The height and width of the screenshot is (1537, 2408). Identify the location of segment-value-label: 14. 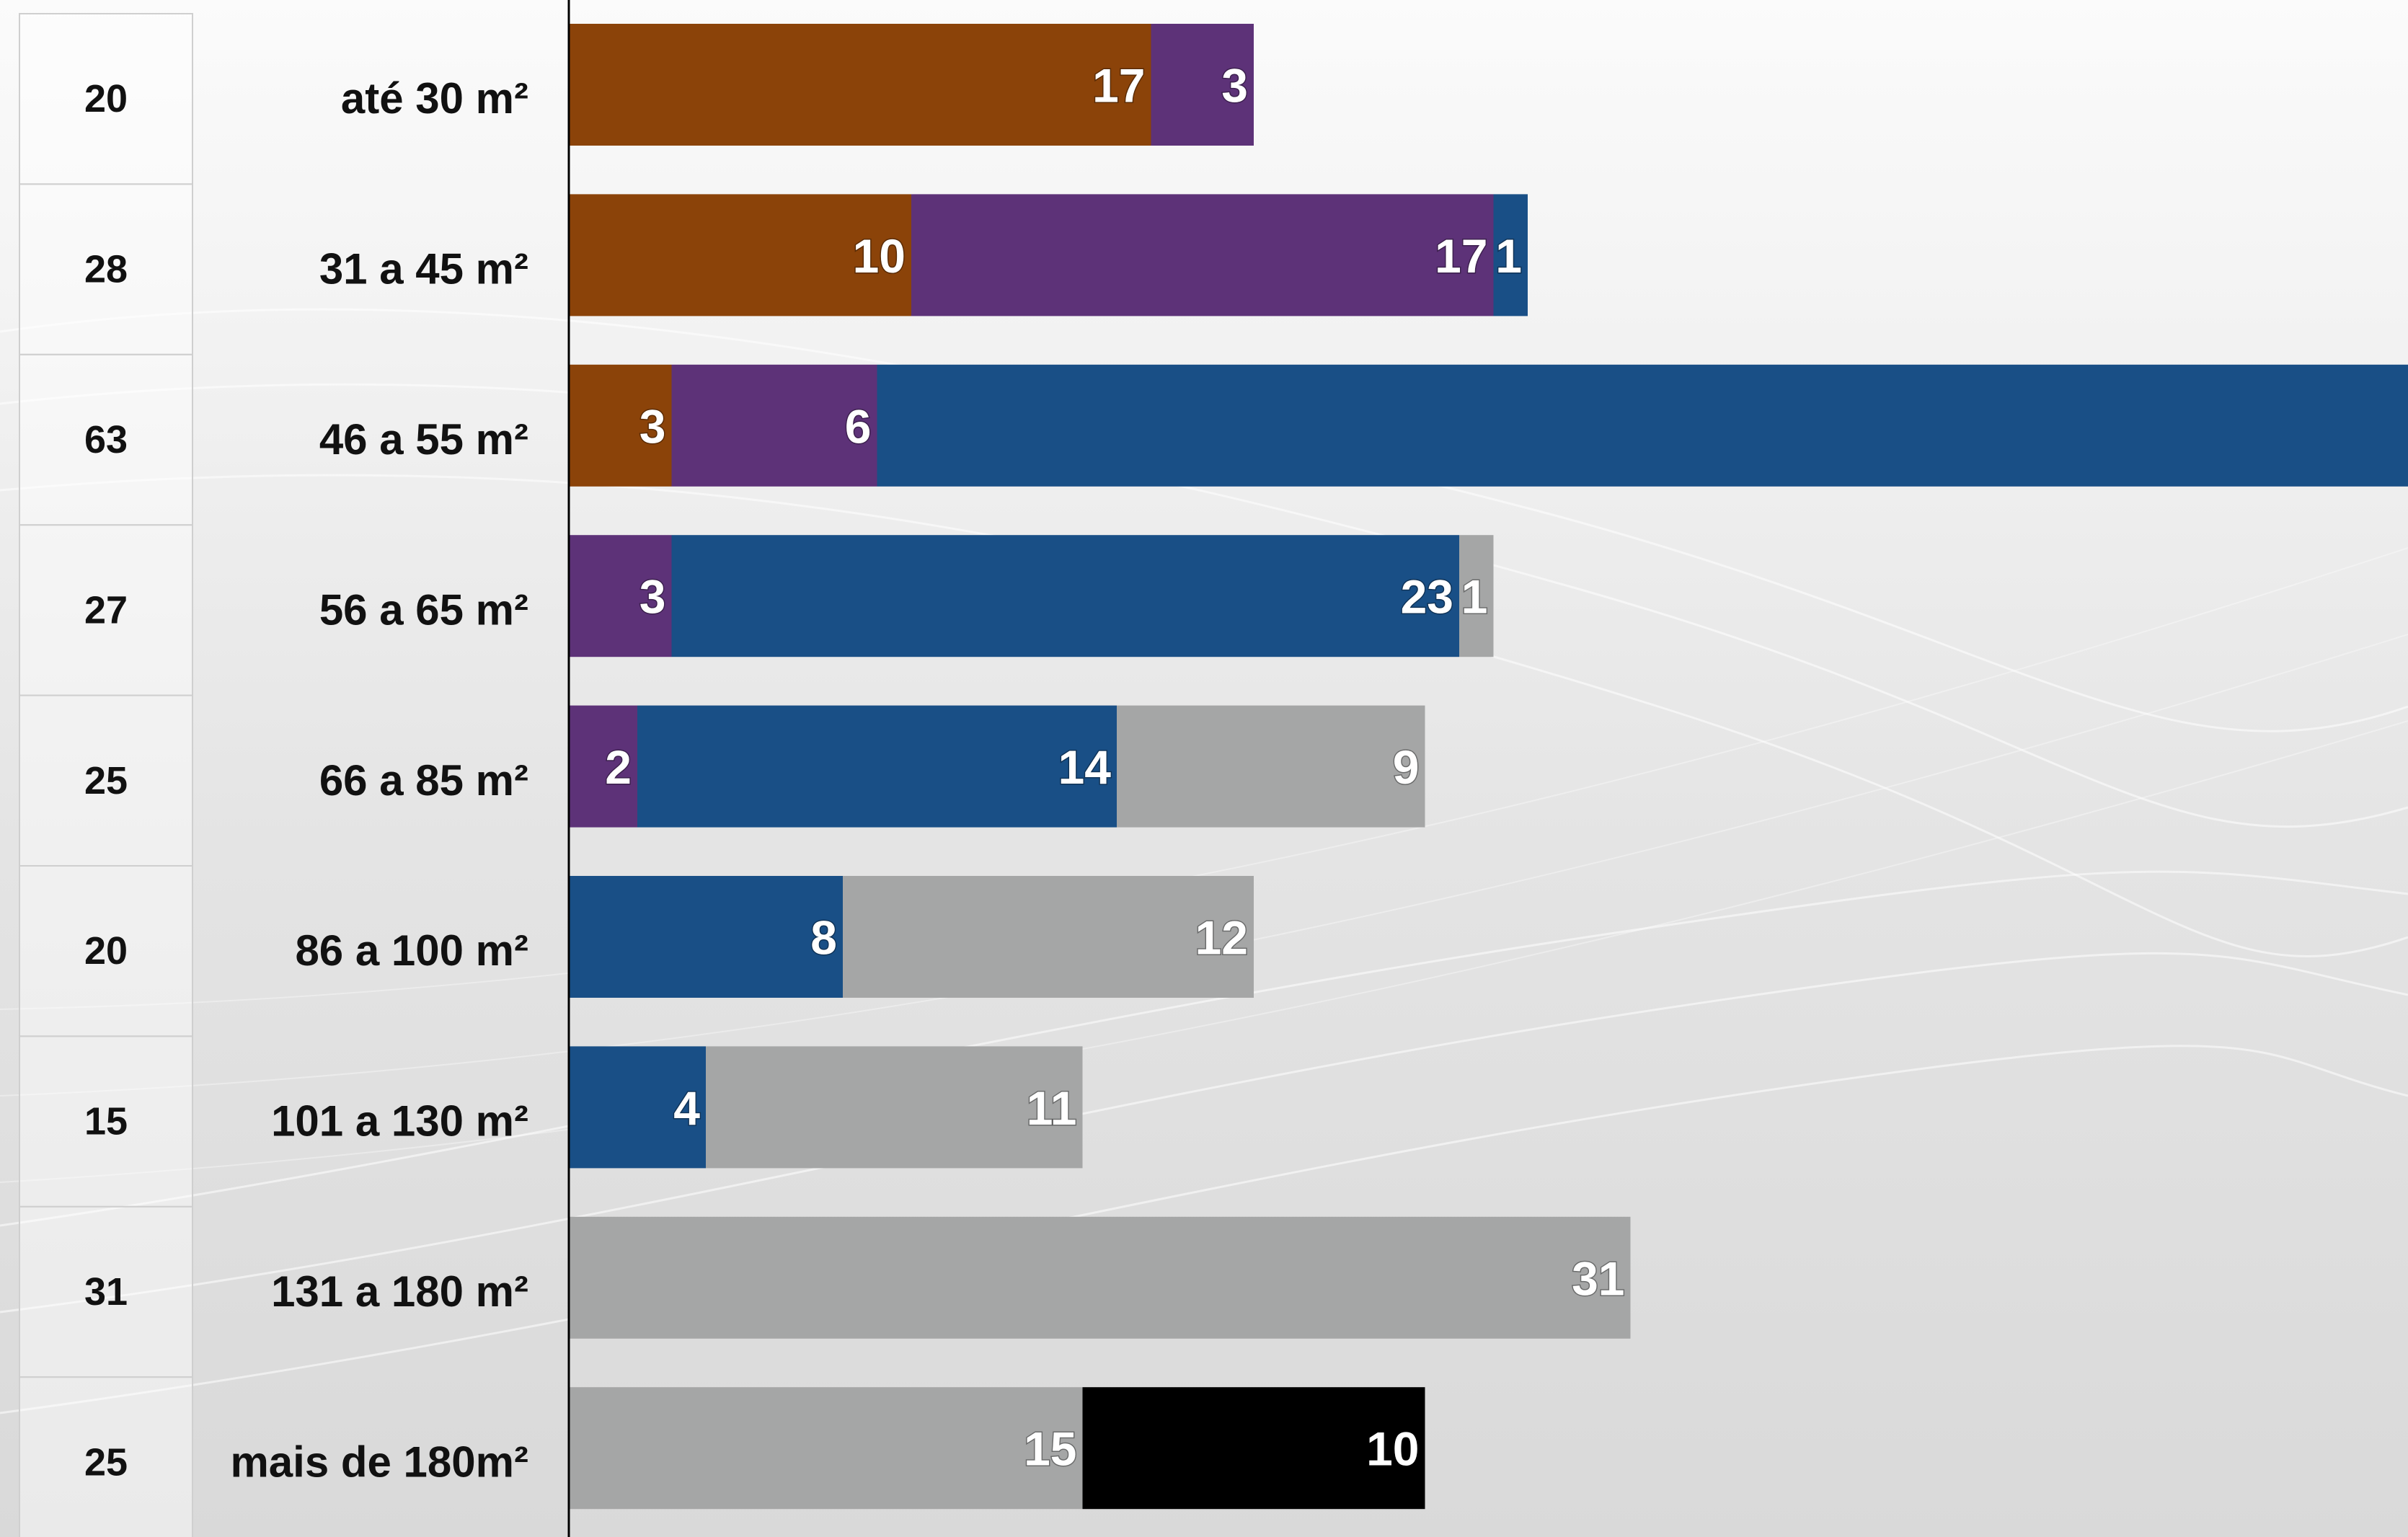
(1085, 767).